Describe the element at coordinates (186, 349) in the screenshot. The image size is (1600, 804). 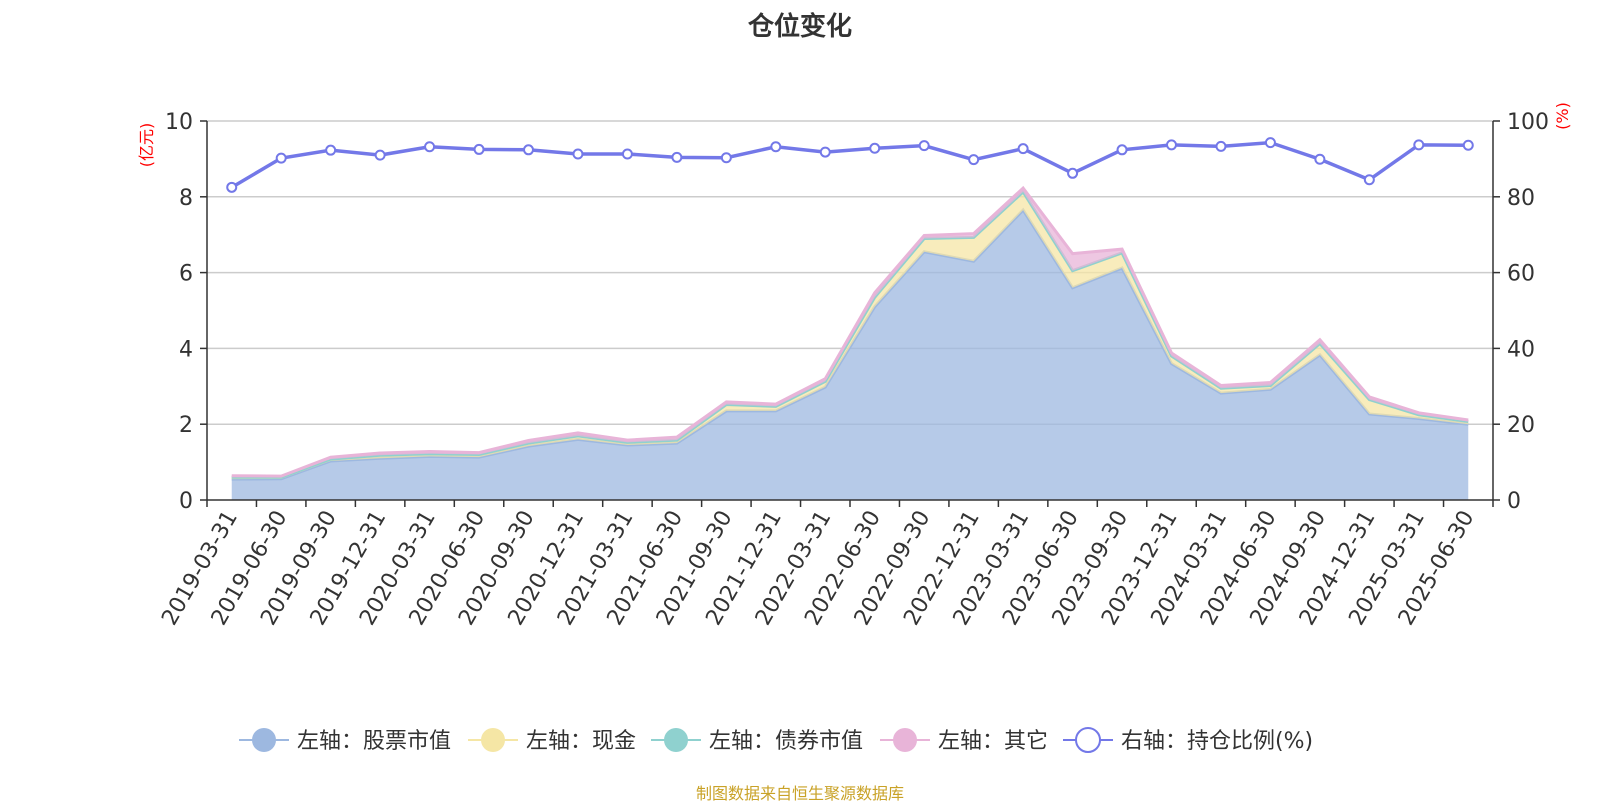
I see `left-tick-label: 4` at that location.